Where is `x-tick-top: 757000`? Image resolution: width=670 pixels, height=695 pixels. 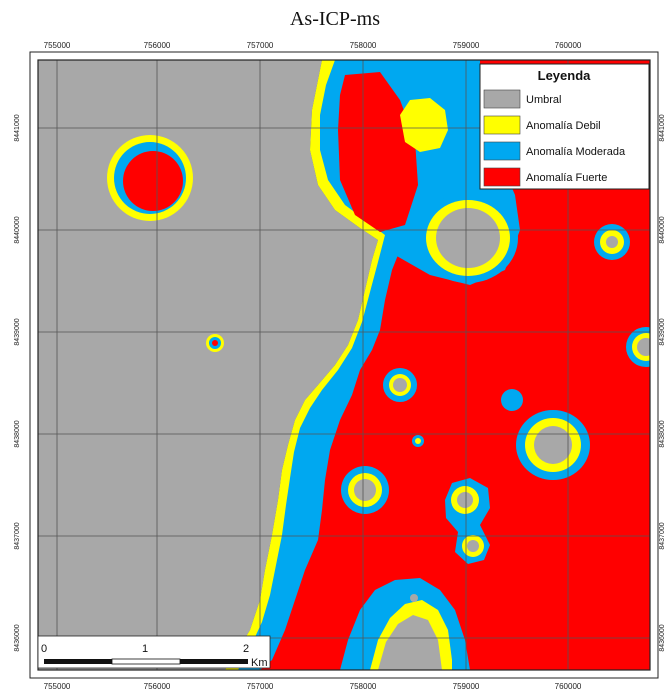
x-tick-top: 757000 is located at coordinates (260, 45).